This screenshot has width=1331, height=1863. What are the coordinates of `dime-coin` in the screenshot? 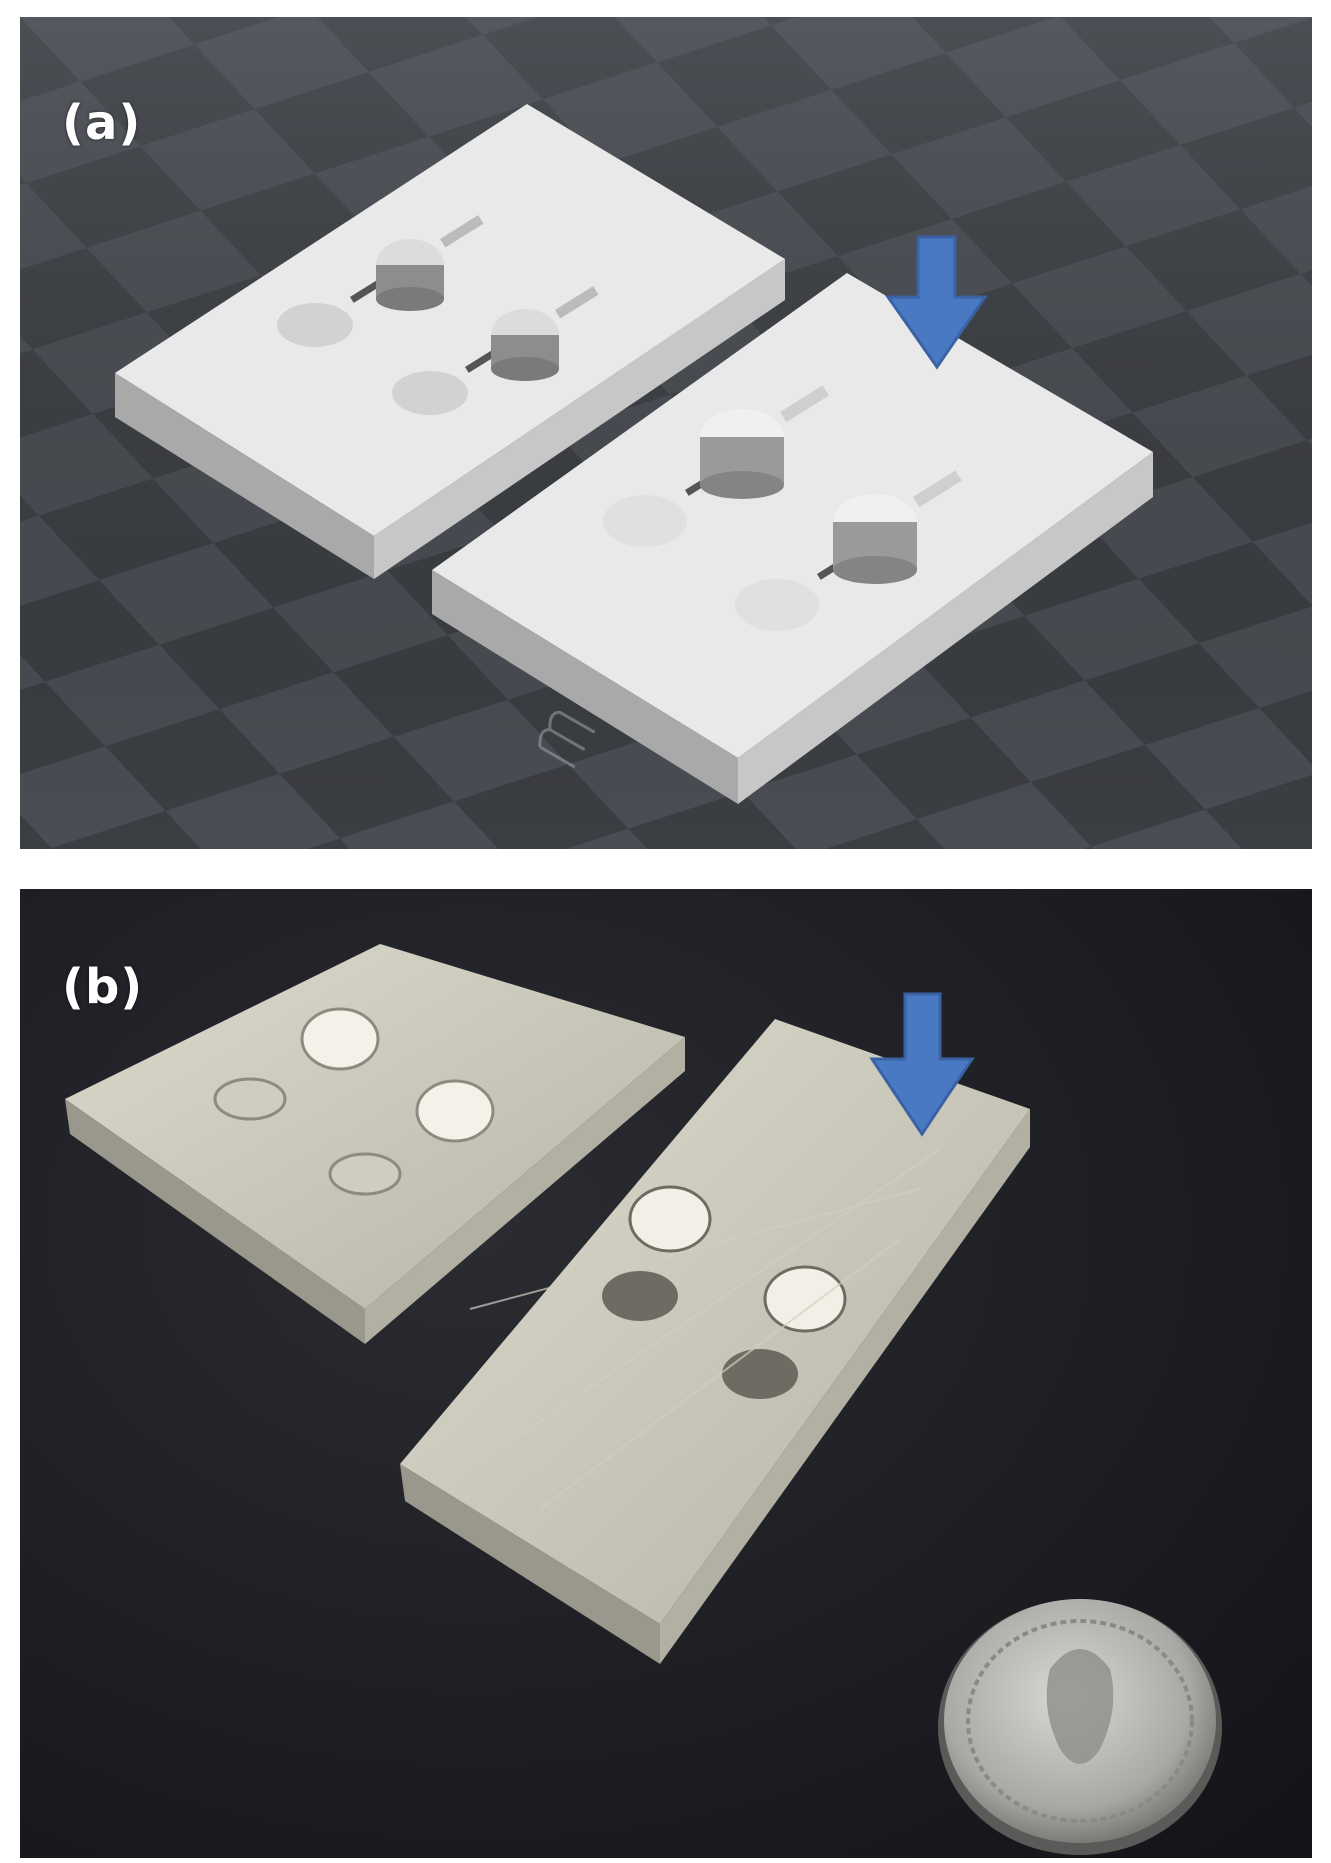 It's located at (1080, 1727).